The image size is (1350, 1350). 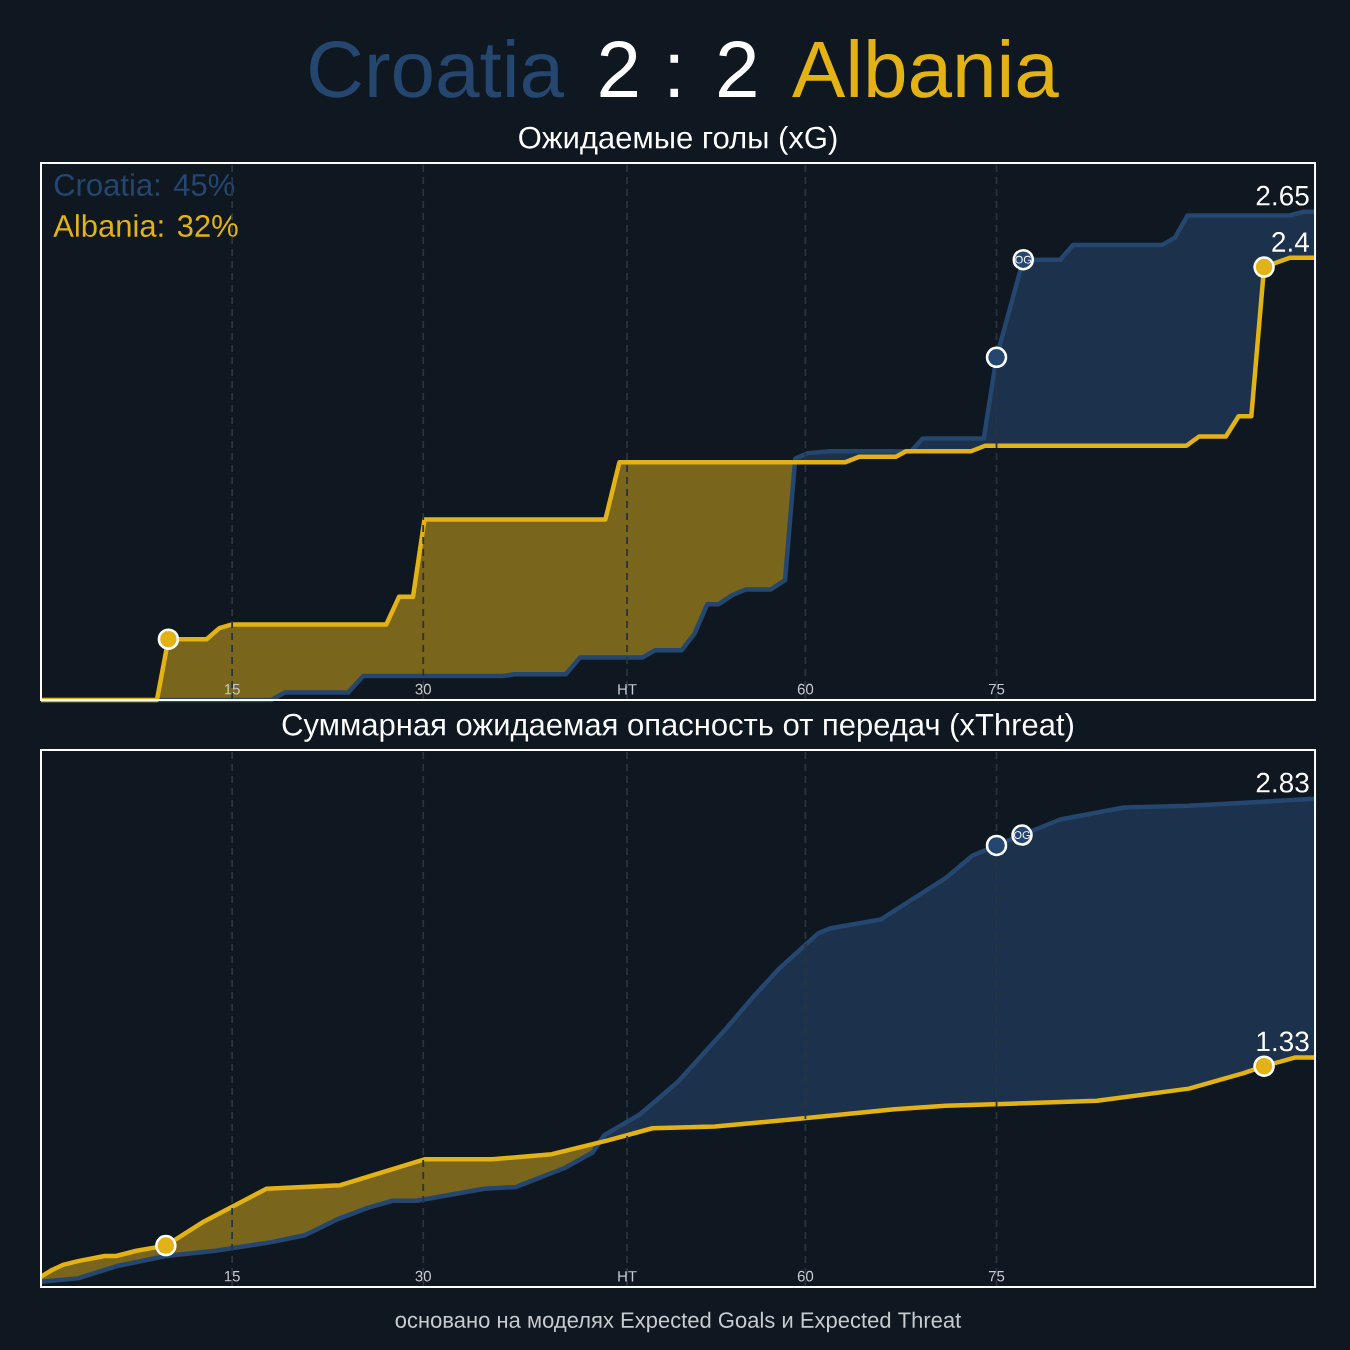 What do you see at coordinates (1282, 195) in the screenshot?
I see `data-label: 2.65` at bounding box center [1282, 195].